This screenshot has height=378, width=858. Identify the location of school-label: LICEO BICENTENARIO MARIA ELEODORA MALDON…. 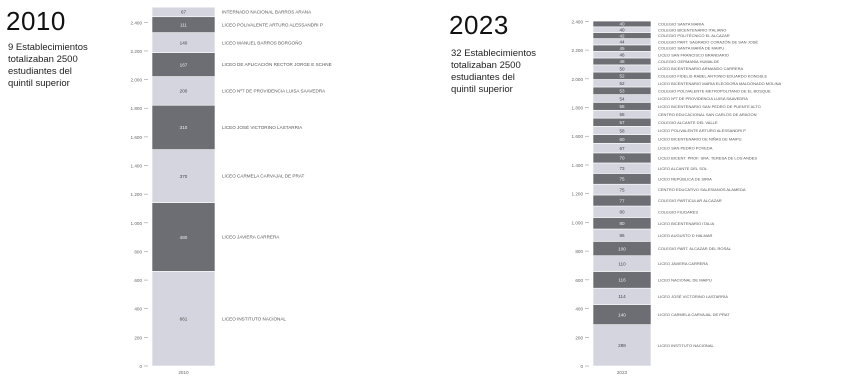
(719, 83).